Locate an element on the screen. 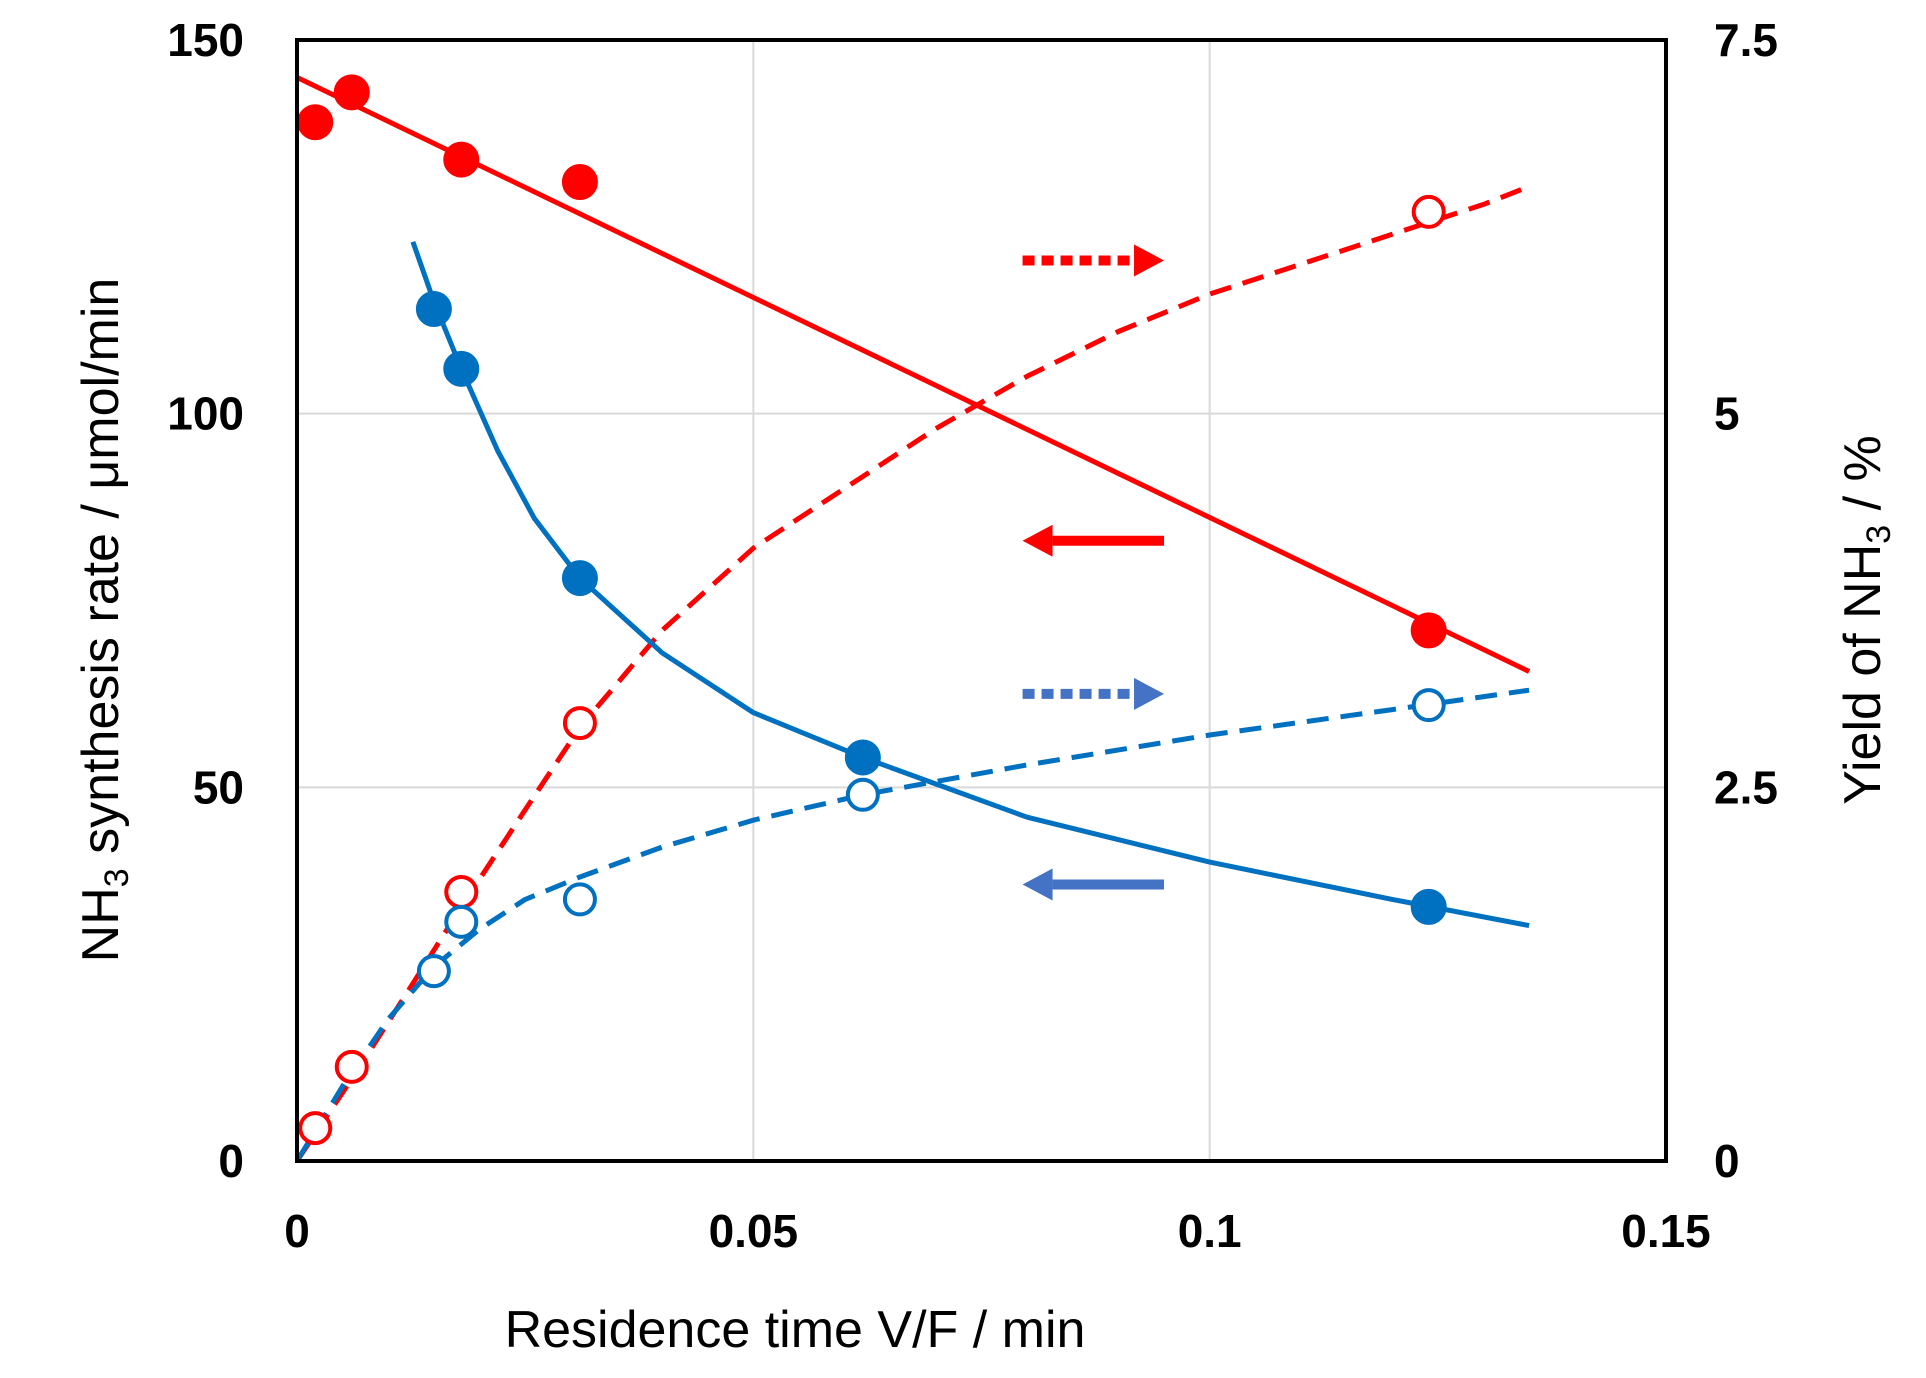 The image size is (1926, 1378). y2-axis-title-subscript: 3 is located at coordinates (1879, 534).